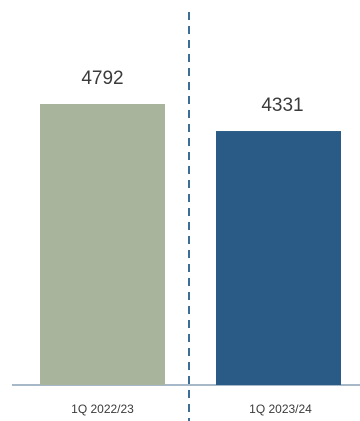 The height and width of the screenshot is (421, 360). I want to click on category-label-1q-2022-23: 1Q 2022/23, so click(102, 409).